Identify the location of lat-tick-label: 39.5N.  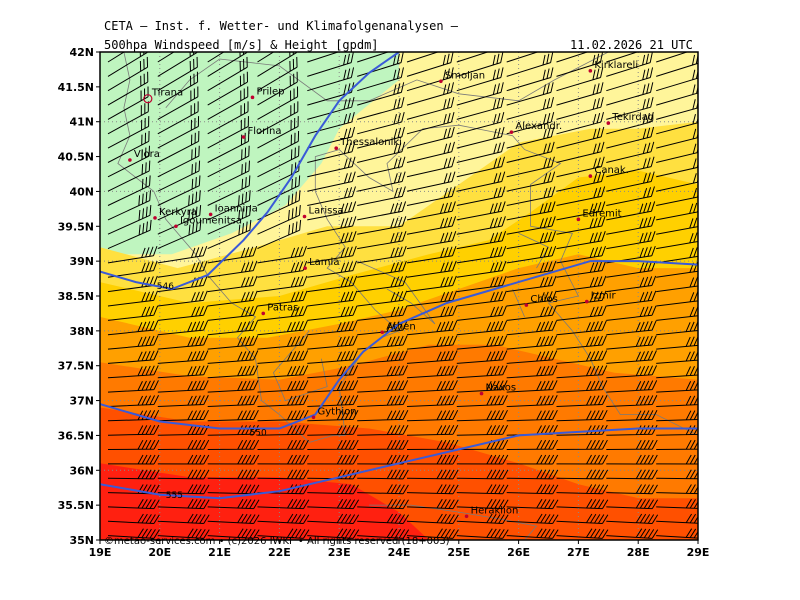
(76, 226).